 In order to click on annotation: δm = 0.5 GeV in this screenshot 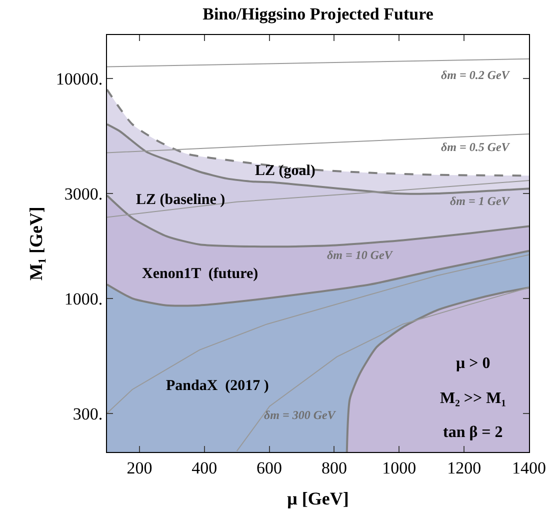, I will do `click(475, 147)`.